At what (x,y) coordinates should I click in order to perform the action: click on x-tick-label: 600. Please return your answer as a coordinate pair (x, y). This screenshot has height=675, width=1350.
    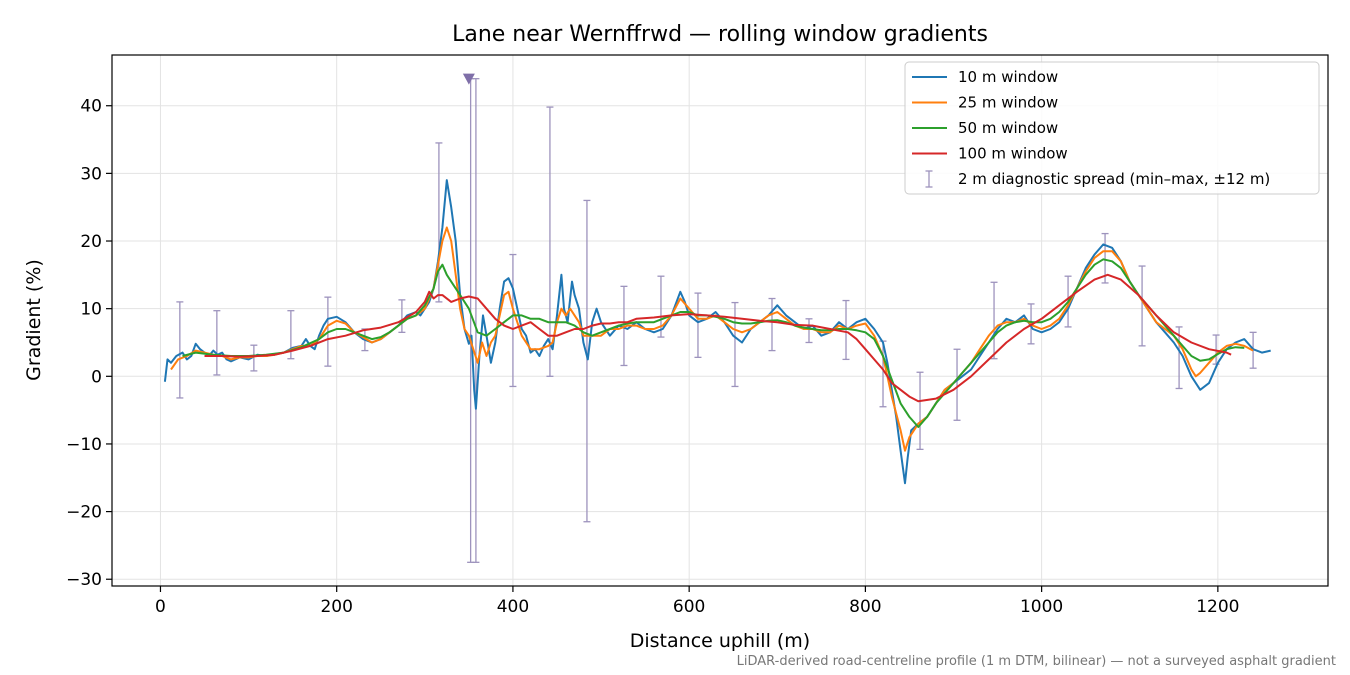
    Looking at the image, I should click on (689, 607).